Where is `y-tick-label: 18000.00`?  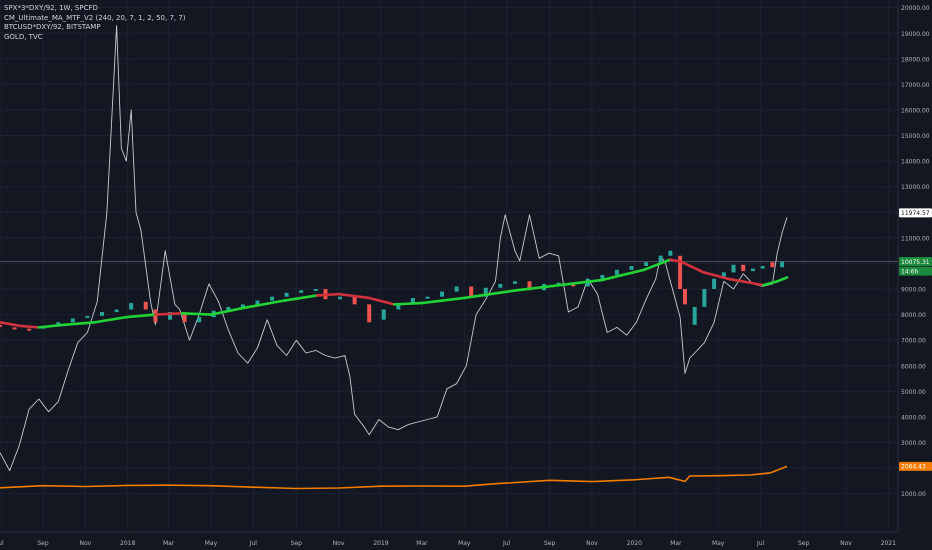
y-tick-label: 18000.00 is located at coordinates (915, 59).